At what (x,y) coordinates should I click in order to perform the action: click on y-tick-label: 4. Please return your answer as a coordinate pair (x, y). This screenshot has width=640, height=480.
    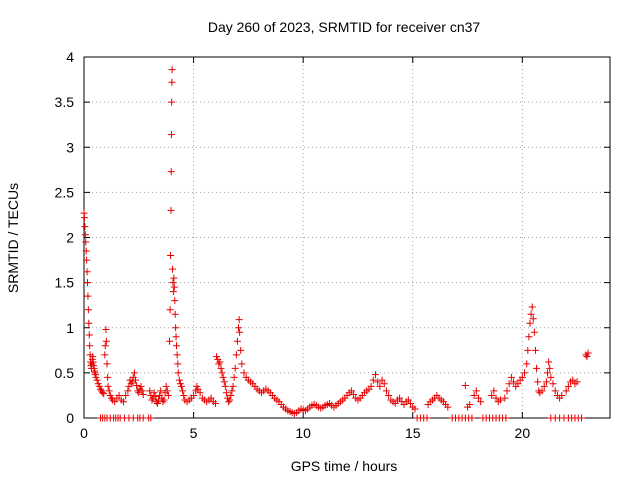
    Looking at the image, I should click on (70, 57).